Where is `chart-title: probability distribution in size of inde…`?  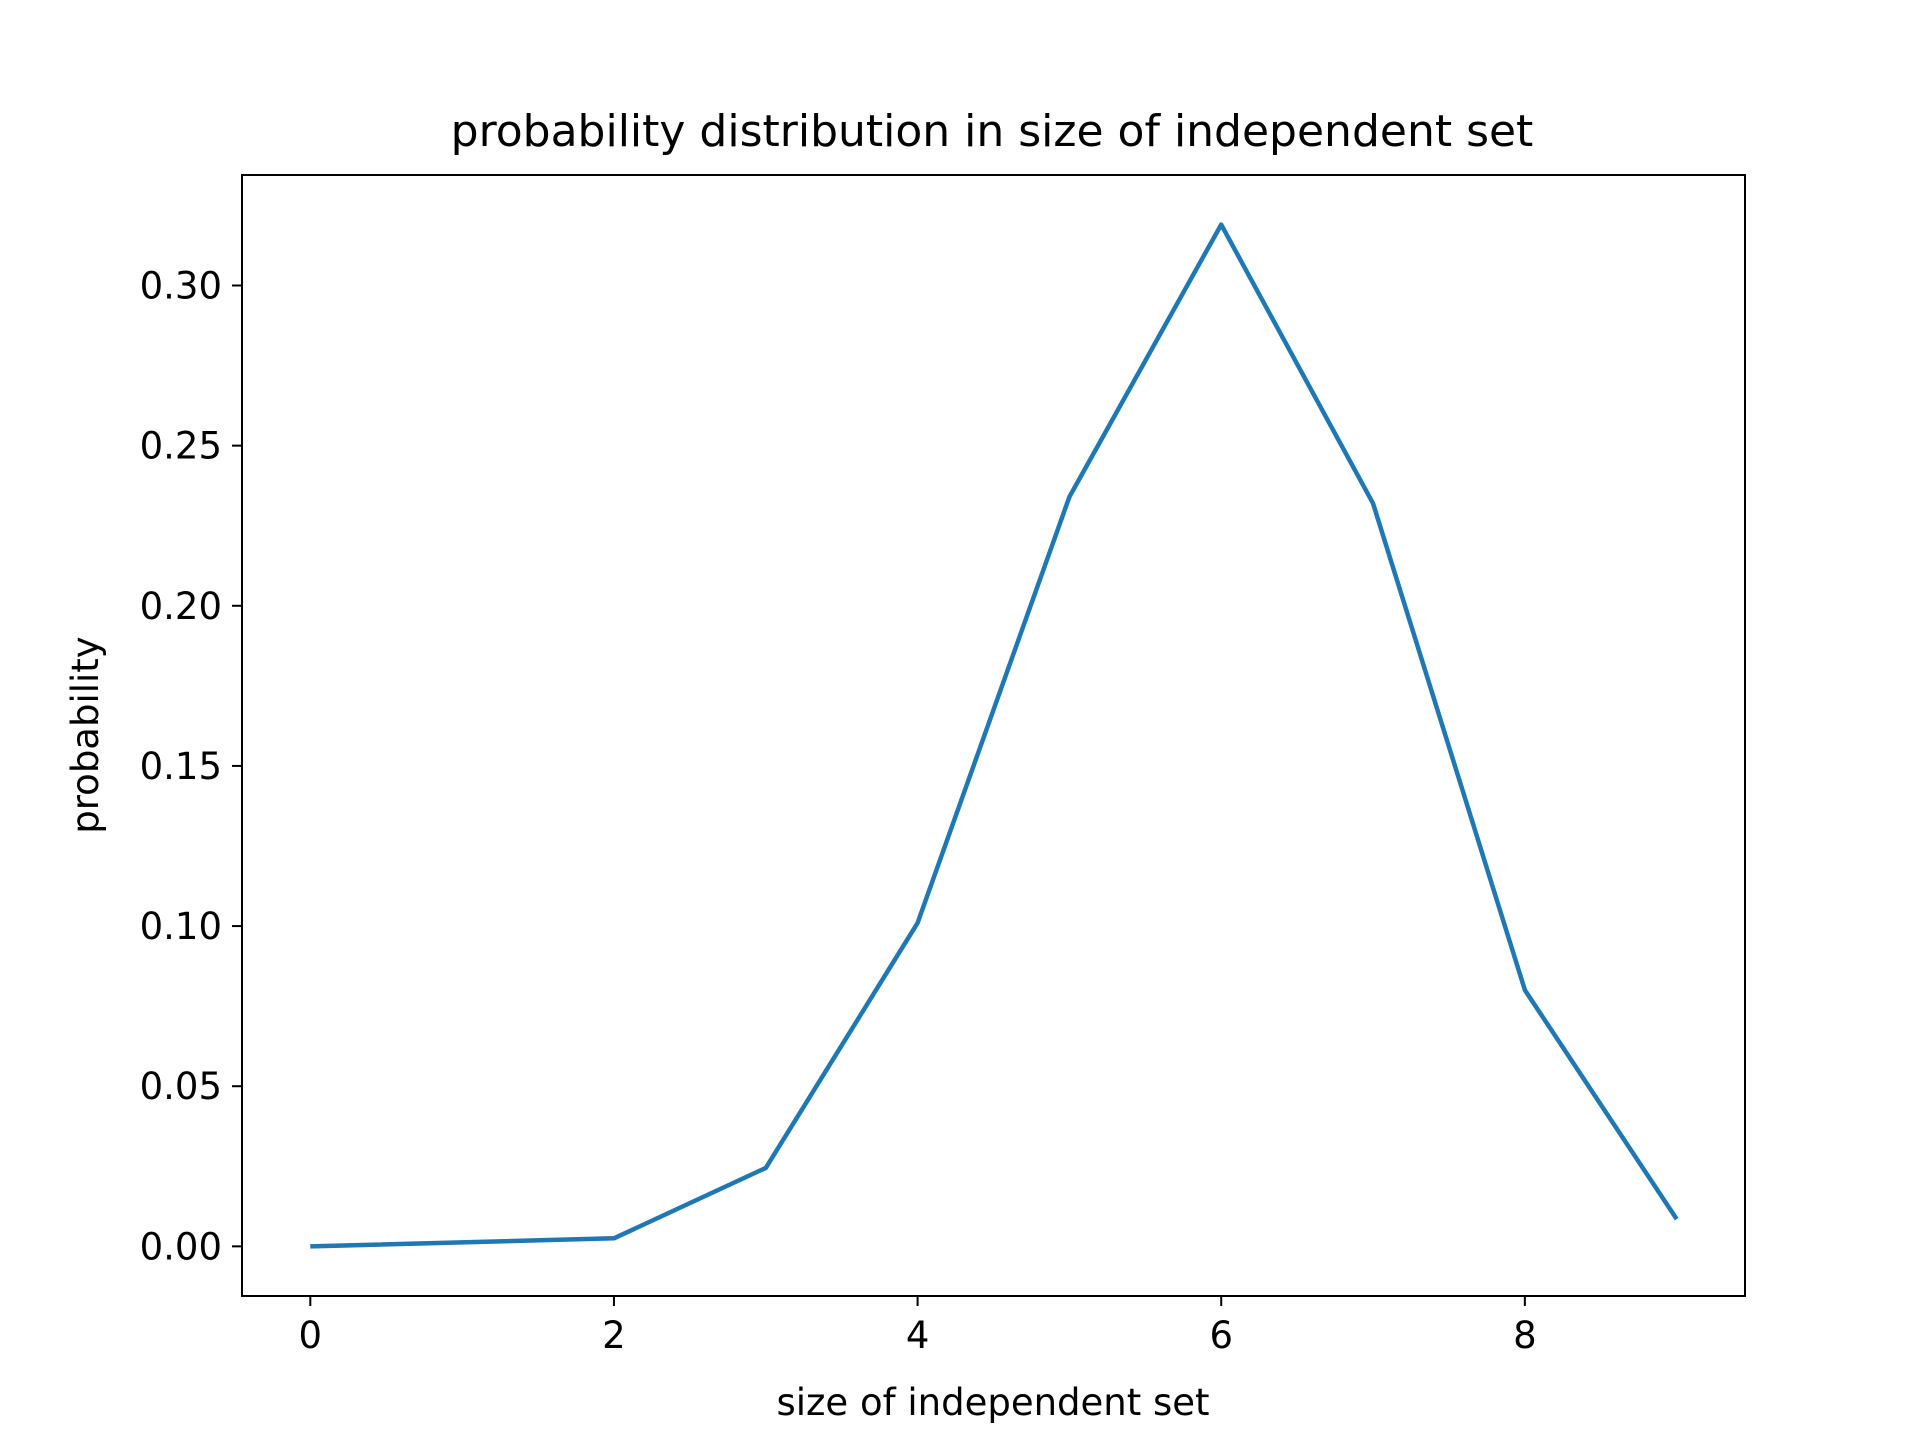
chart-title: probability distribution in size of inde… is located at coordinates (992, 131).